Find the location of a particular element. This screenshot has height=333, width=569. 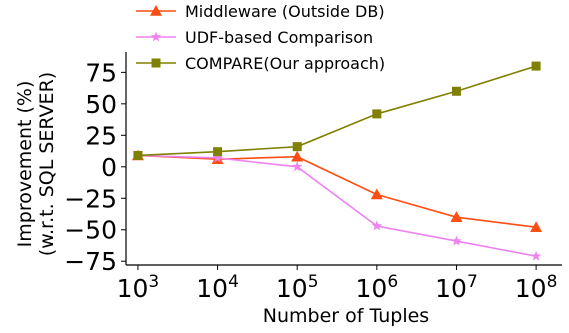

legend-label: COMPARE(Our approach) is located at coordinates (285, 63).